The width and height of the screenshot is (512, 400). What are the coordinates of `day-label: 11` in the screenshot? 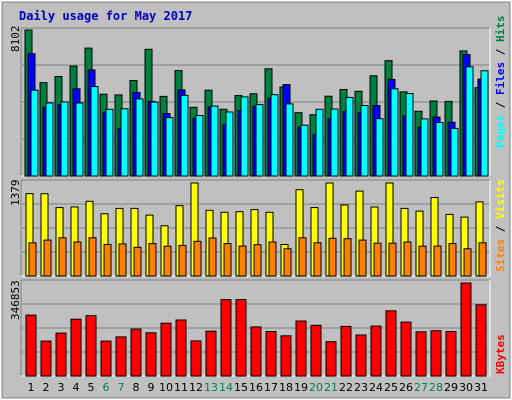 It's located at (181, 387).